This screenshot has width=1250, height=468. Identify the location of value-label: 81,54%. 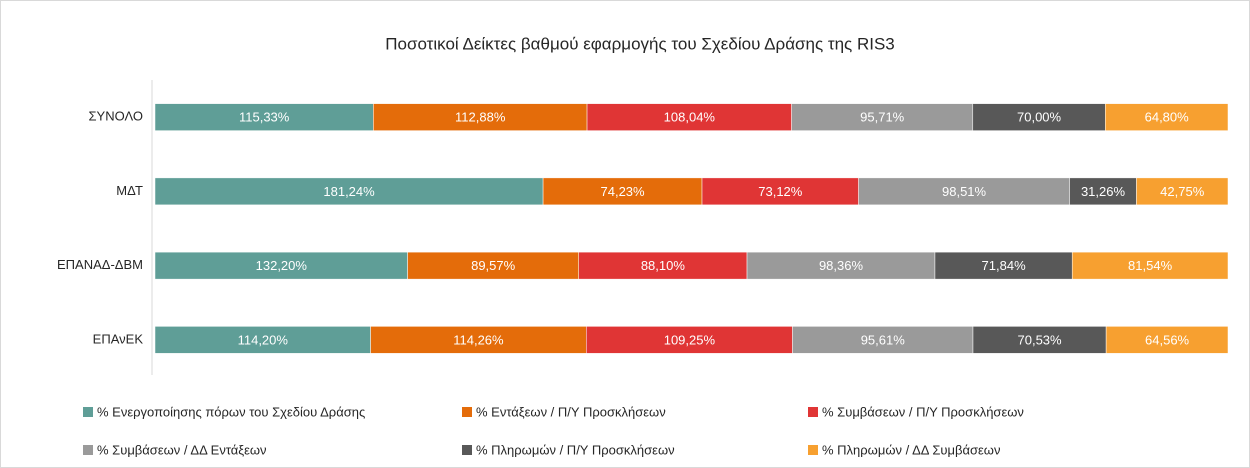
(1150, 265).